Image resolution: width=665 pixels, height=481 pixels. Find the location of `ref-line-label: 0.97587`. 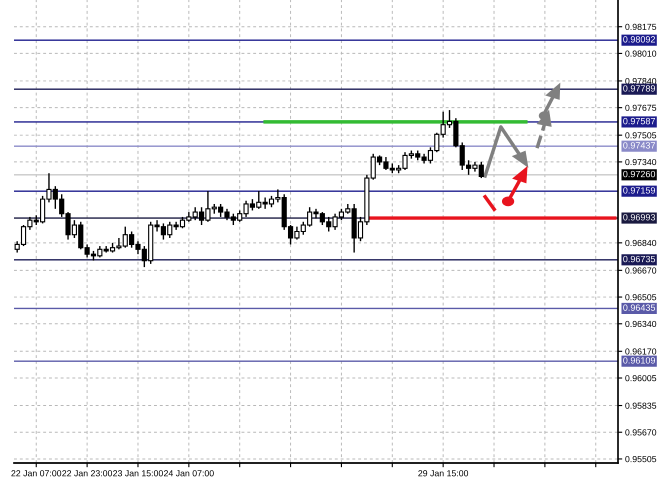

ref-line-label: 0.97587 is located at coordinates (639, 121).